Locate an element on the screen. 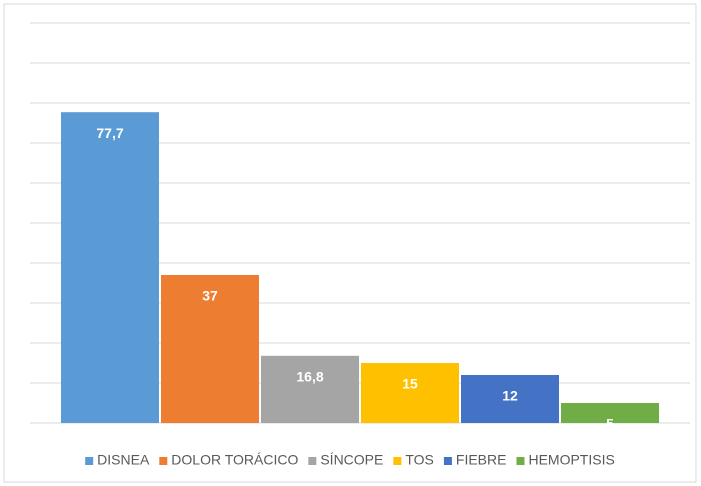  legend-label: SÍNCOPE is located at coordinates (351, 460).